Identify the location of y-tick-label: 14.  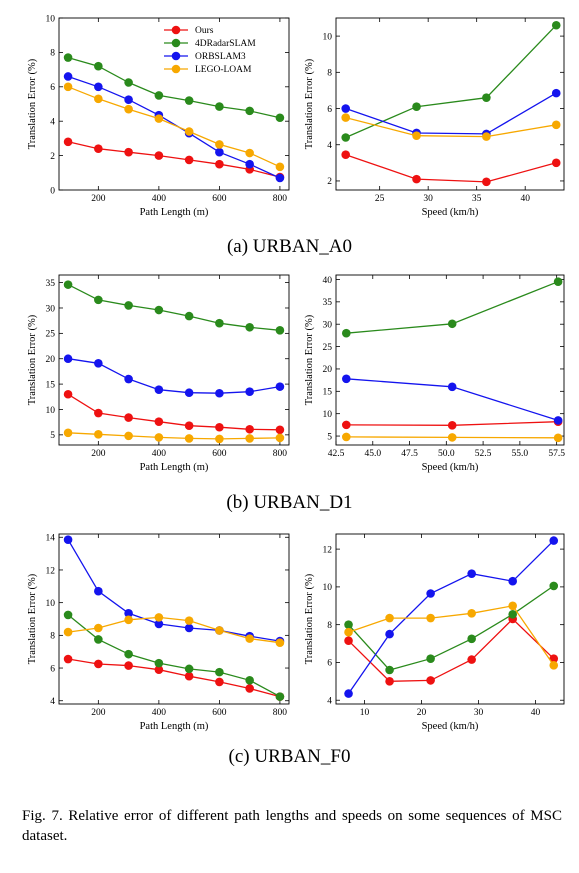
(51, 539).